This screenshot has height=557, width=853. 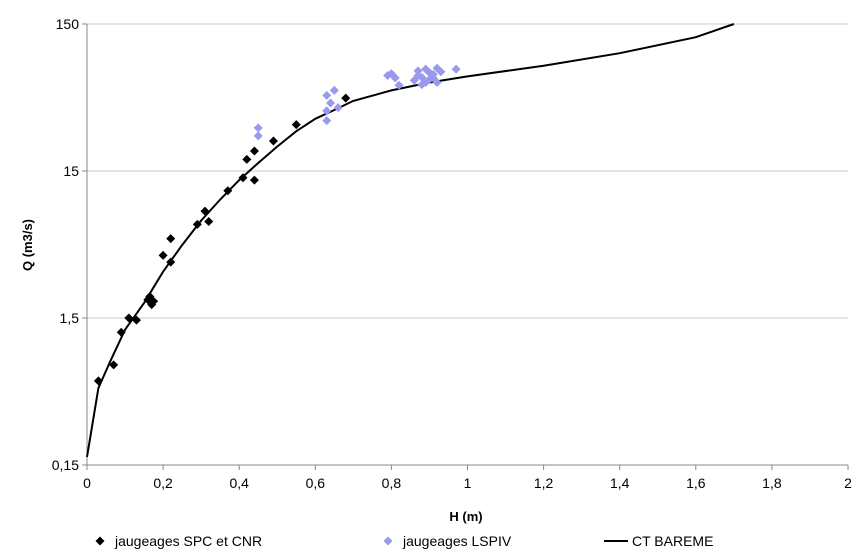 I want to click on x-axis-title: H (m), so click(x=465, y=516).